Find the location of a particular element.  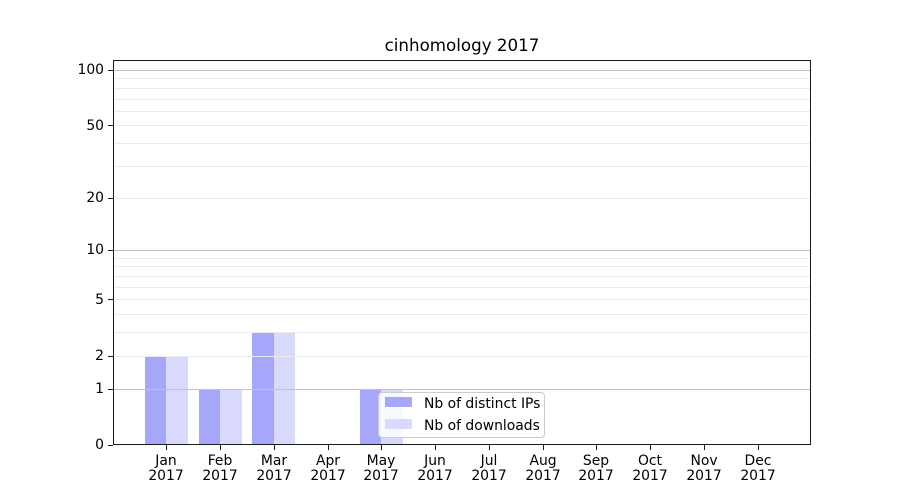

y-tick-label-20: 20 is located at coordinates (95, 198).